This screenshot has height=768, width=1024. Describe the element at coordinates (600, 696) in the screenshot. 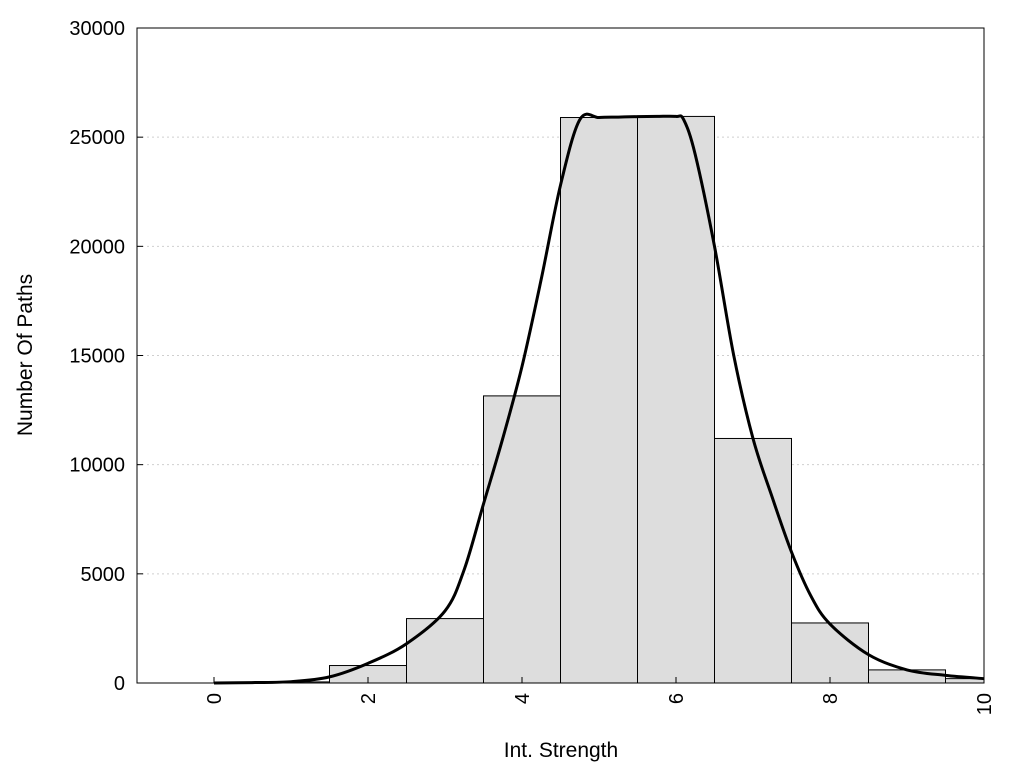

I see `x-axis-ticks: 0 2 4 6 8 10` at that location.